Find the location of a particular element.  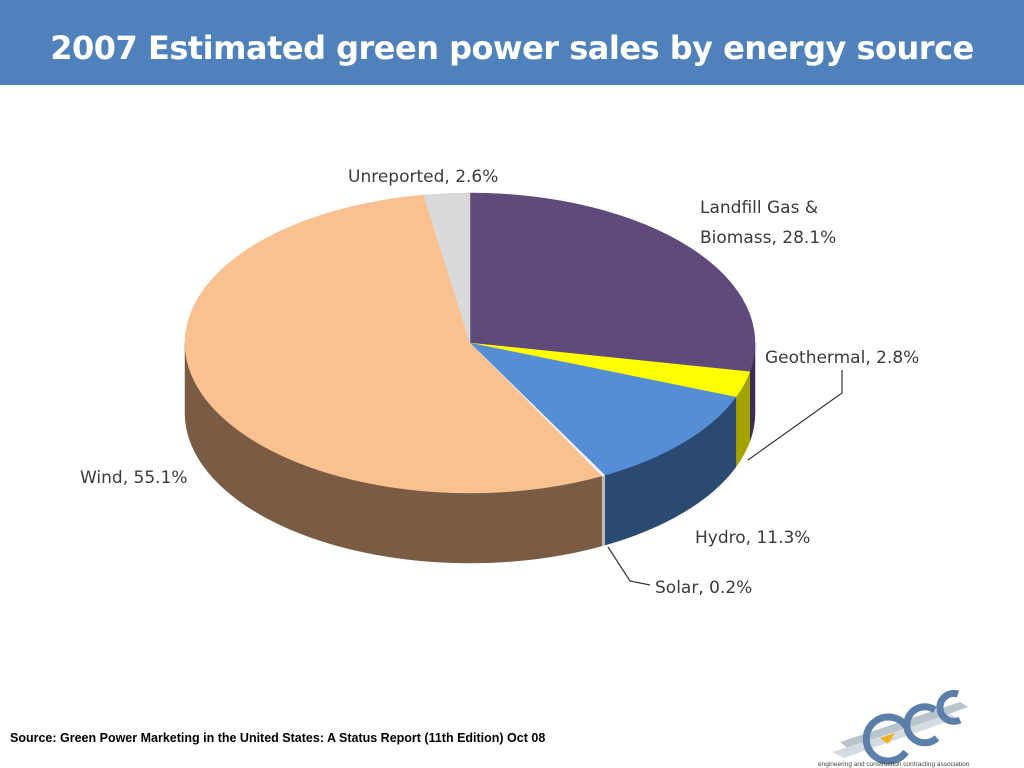

slice-label-landfill-gas-biomass: Landfill Gas & Biomass, 28.1% is located at coordinates (768, 223).